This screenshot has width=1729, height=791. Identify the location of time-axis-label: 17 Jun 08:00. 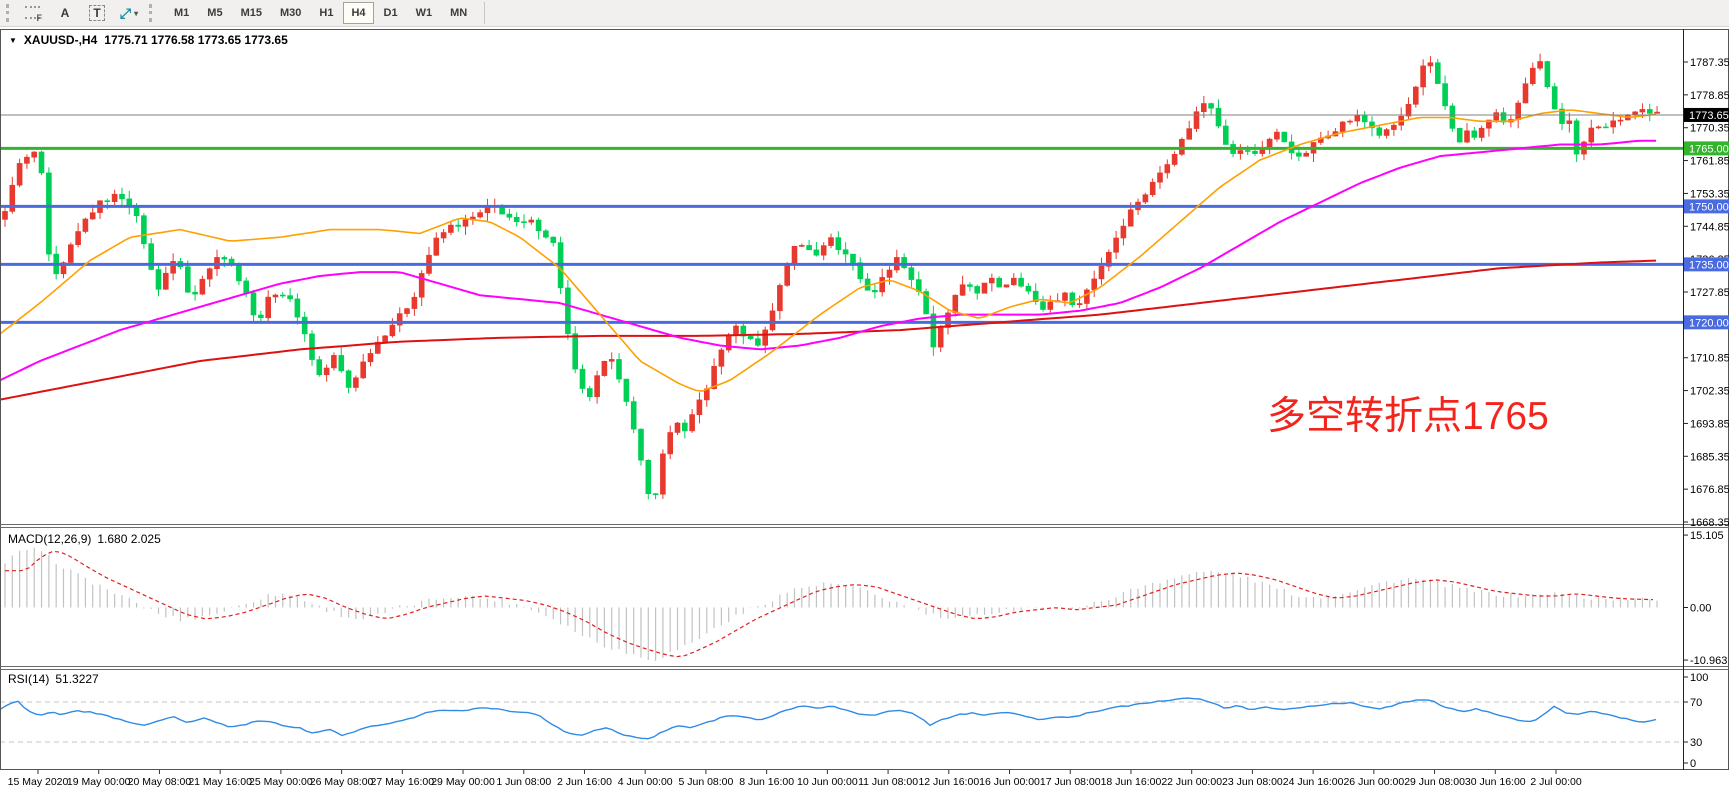
(1070, 782).